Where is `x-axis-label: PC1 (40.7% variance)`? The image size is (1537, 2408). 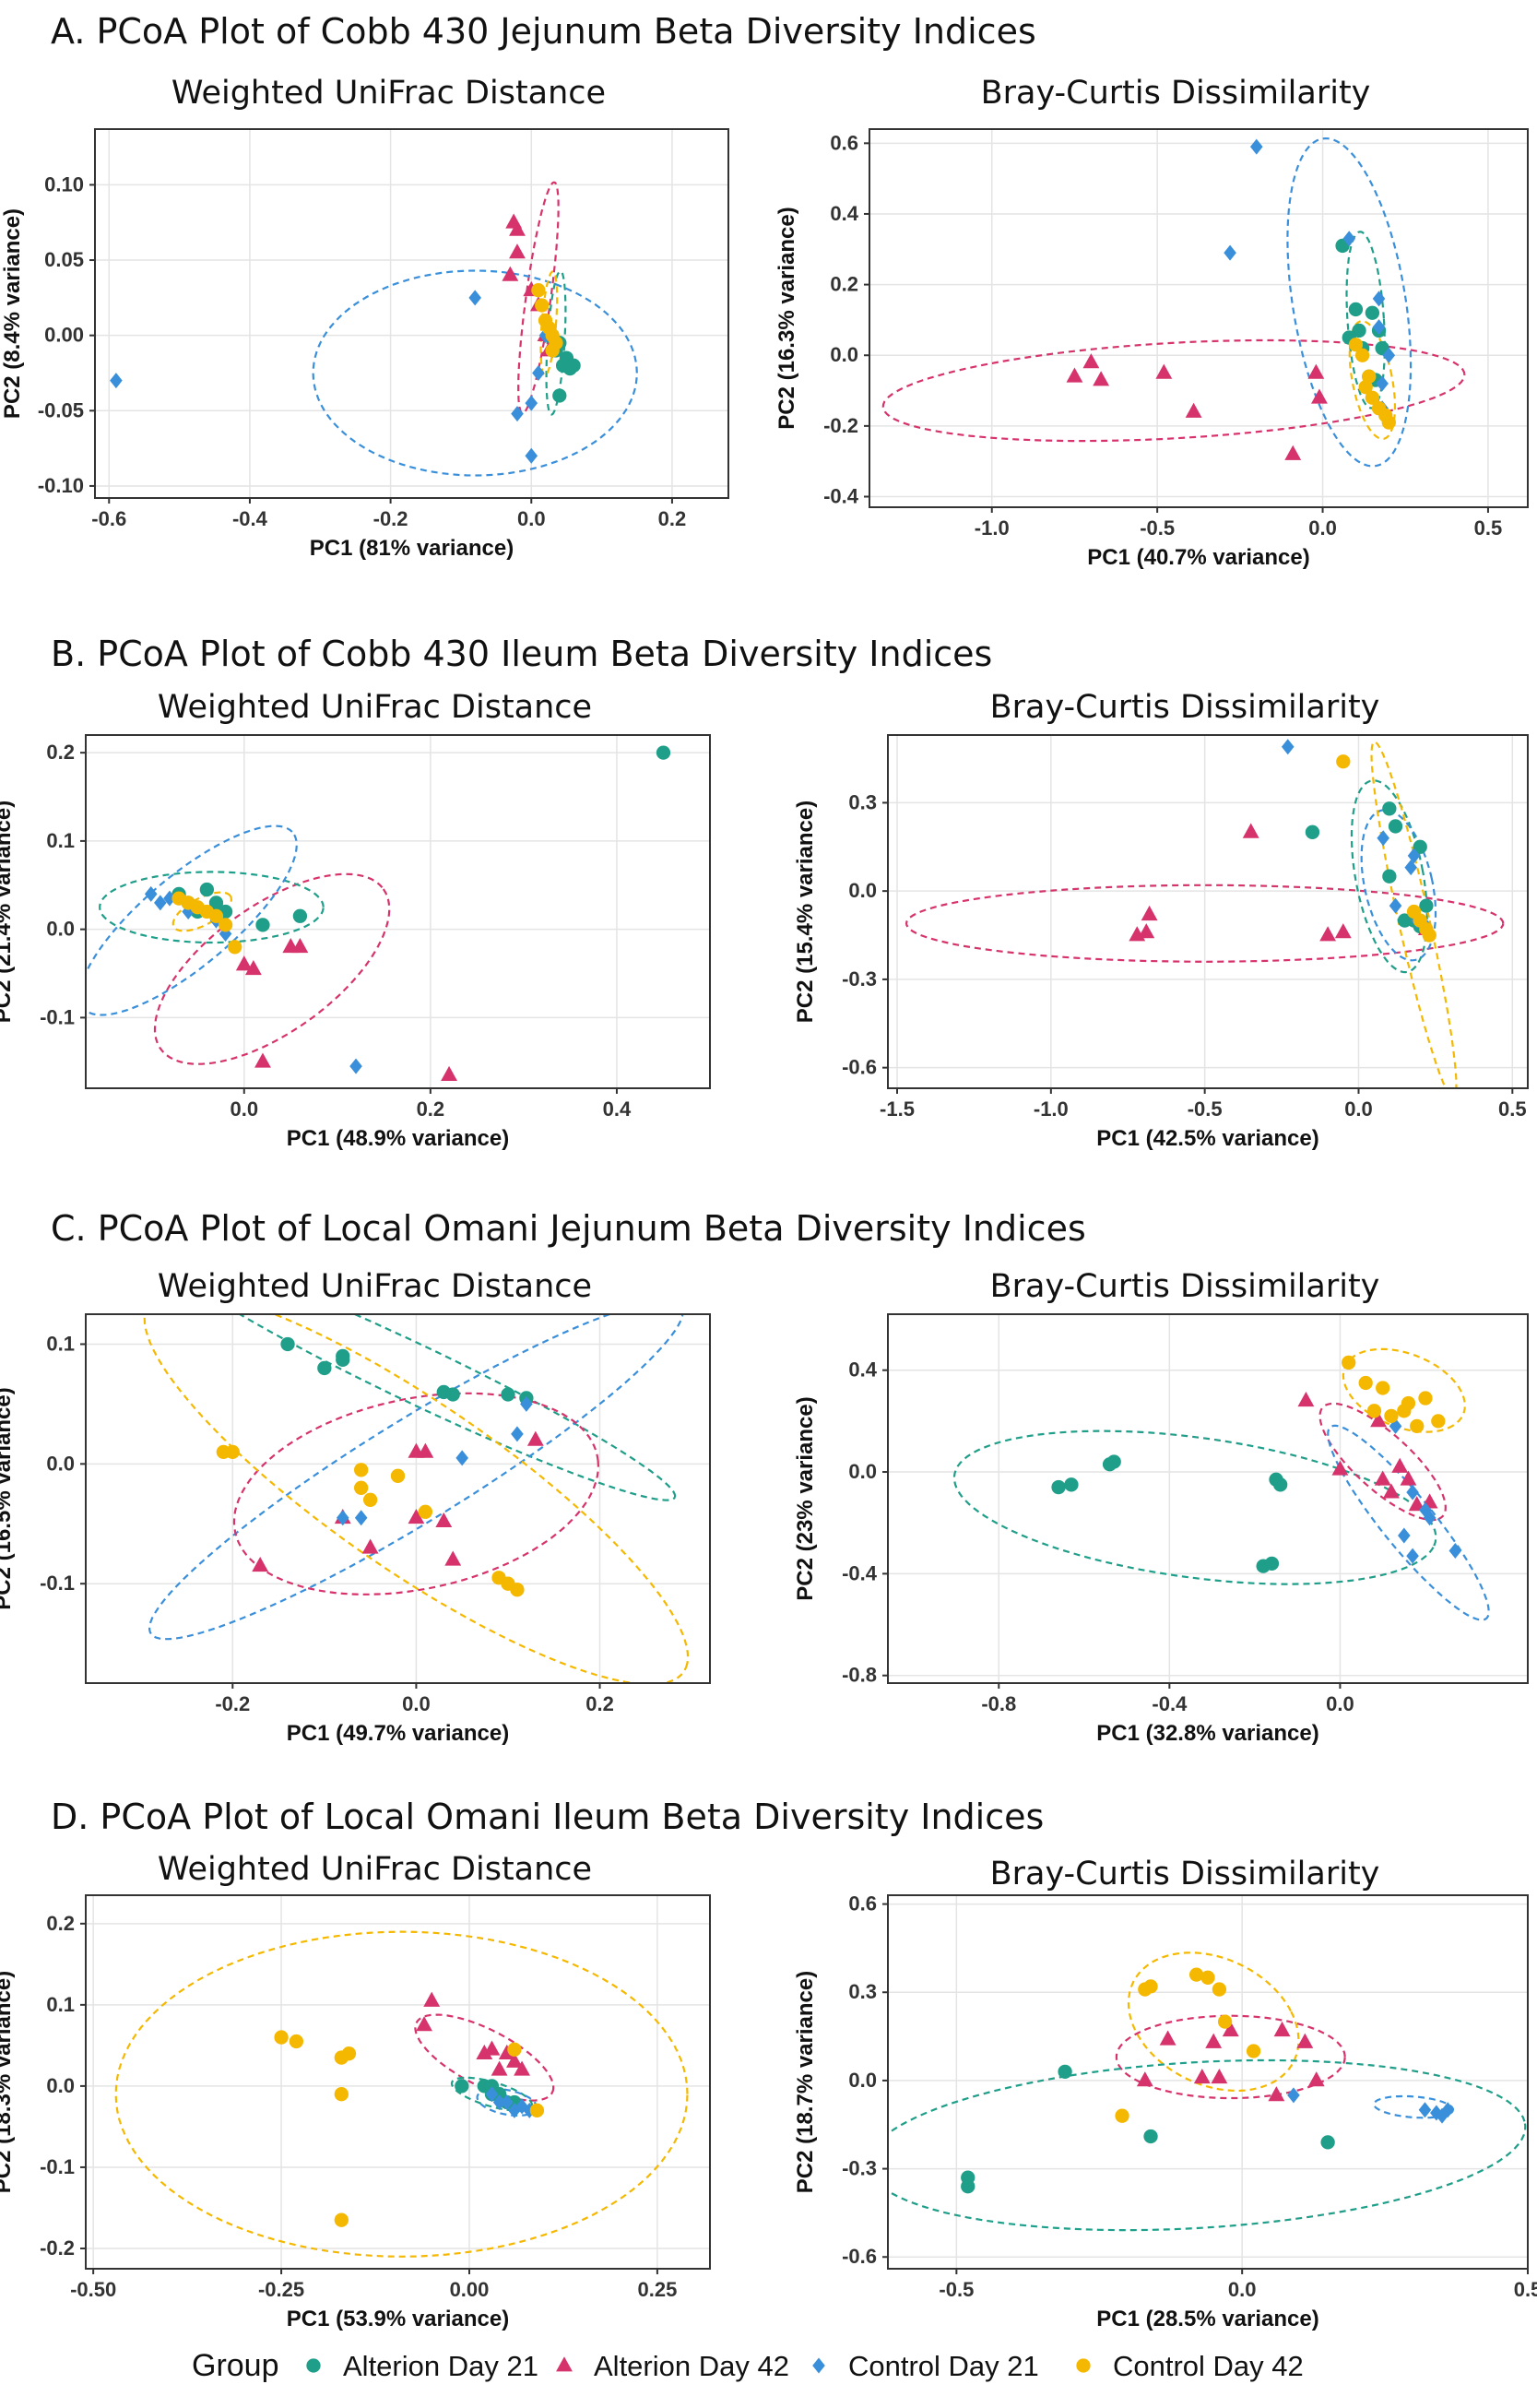 x-axis-label: PC1 (40.7% variance) is located at coordinates (1198, 557).